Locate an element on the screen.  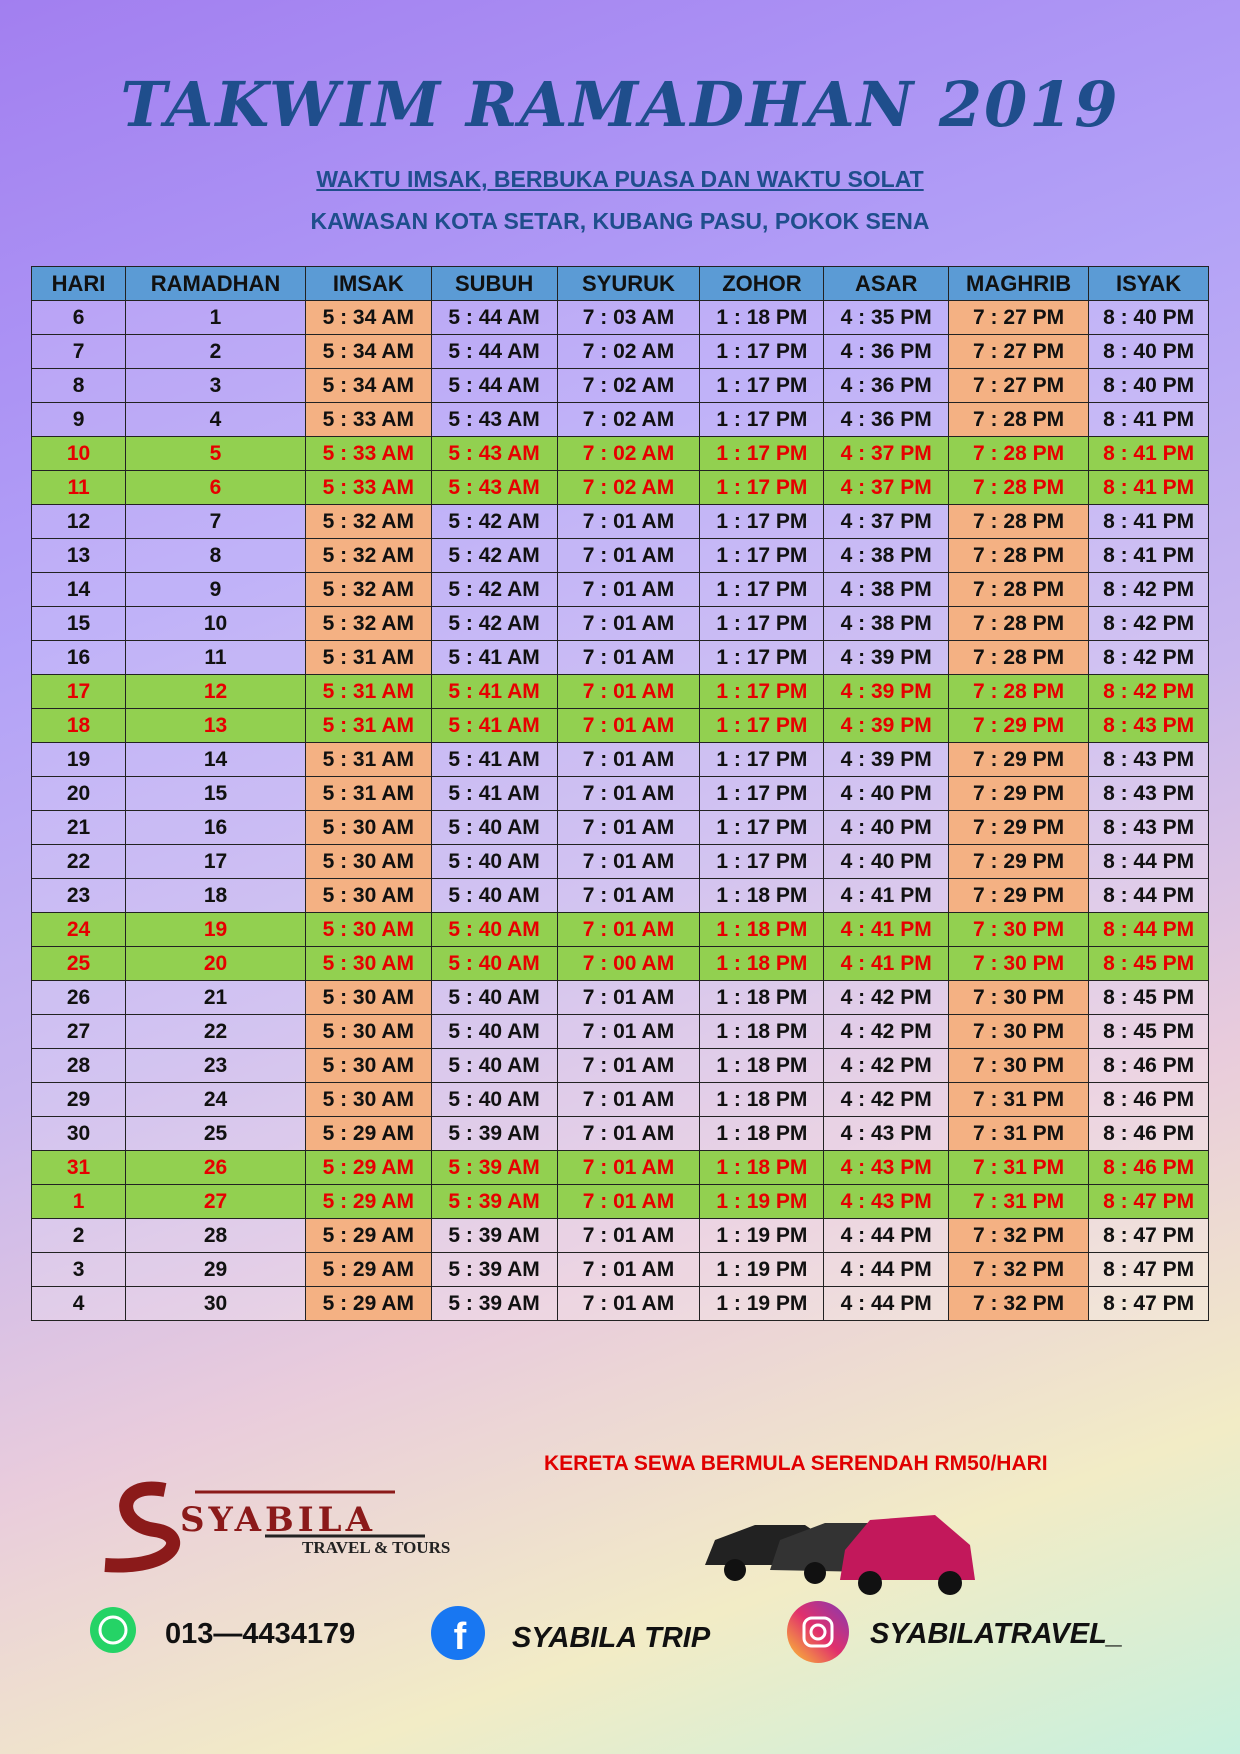
table-cell: 12 is located at coordinates (78, 521).